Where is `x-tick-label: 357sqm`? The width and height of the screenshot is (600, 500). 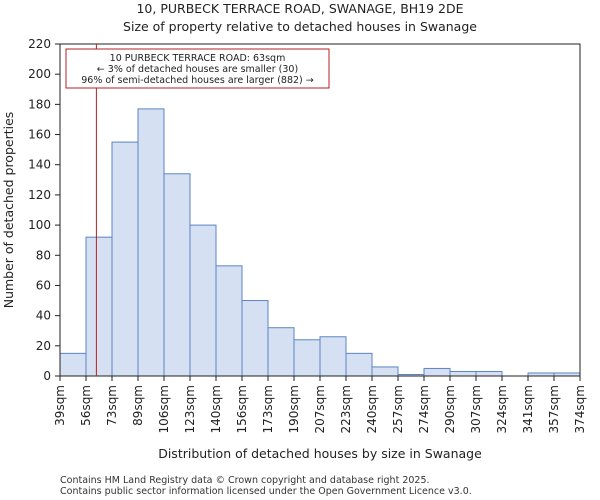 x-tick-label: 357sqm is located at coordinates (554, 409).